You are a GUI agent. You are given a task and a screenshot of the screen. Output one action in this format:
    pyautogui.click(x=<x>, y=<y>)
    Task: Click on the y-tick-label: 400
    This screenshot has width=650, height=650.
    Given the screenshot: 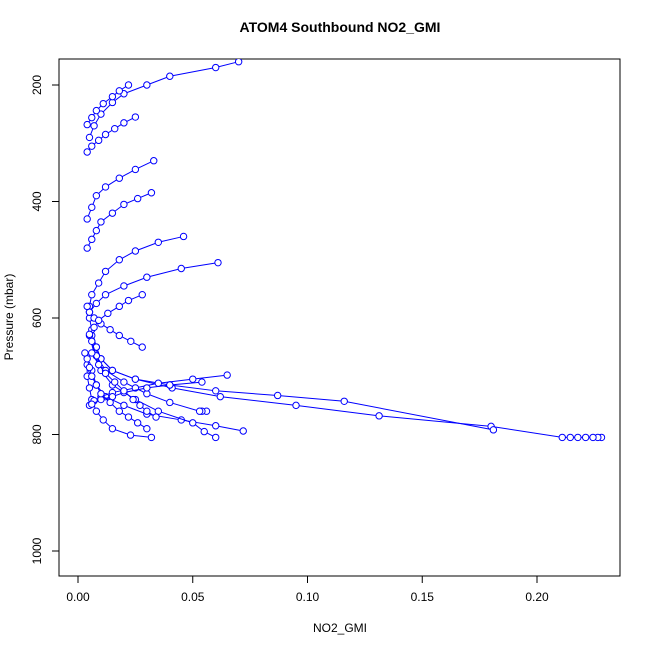 What is the action you would take?
    pyautogui.click(x=37, y=201)
    